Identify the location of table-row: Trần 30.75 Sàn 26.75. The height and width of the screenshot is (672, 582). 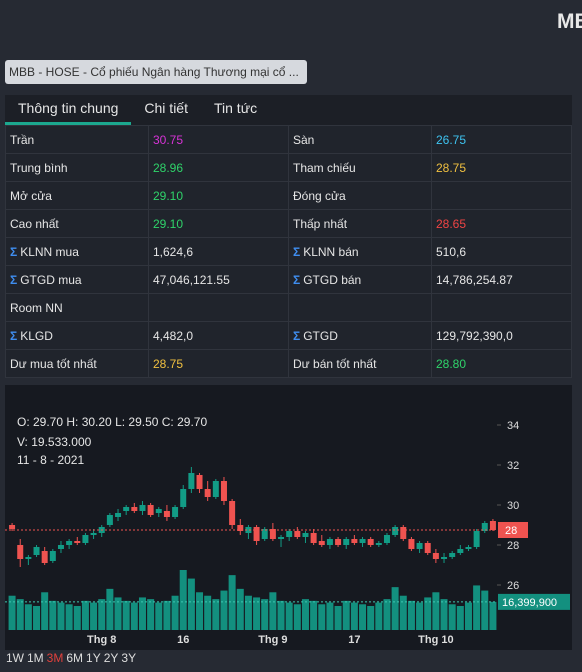
(288, 139).